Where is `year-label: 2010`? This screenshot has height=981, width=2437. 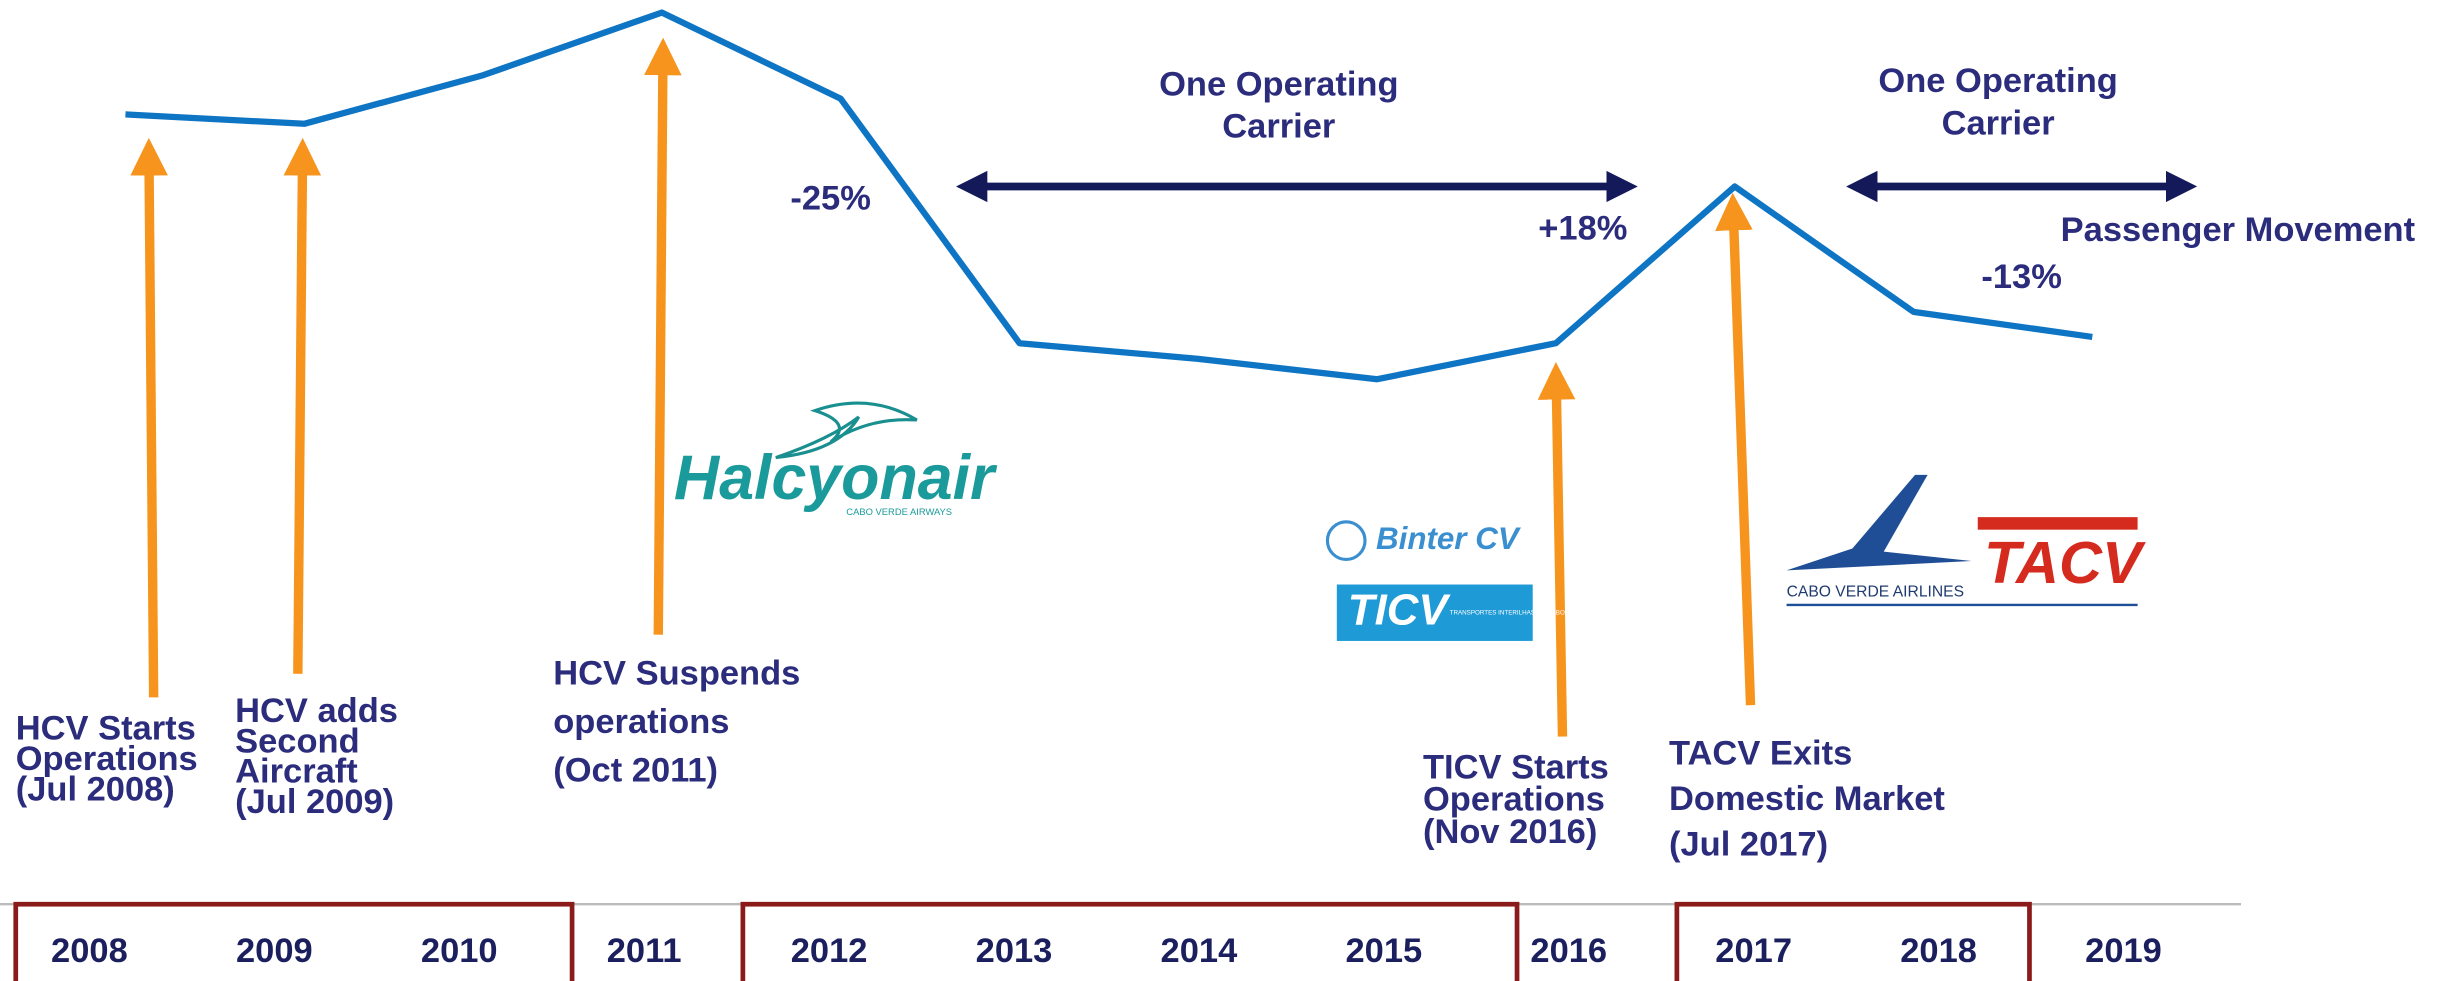 year-label: 2010 is located at coordinates (459, 951).